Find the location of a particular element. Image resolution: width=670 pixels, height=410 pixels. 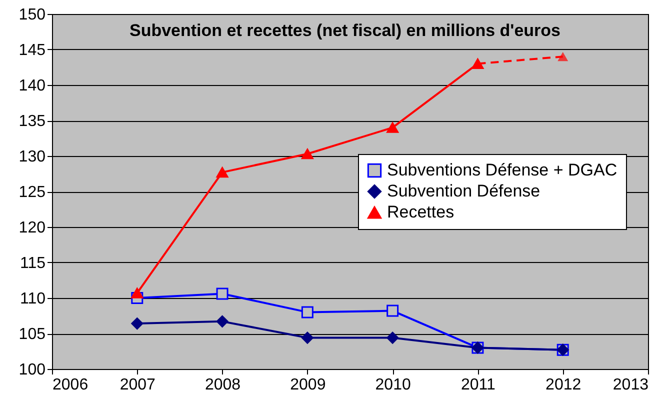

legend-label: Recettes is located at coordinates (420, 212).